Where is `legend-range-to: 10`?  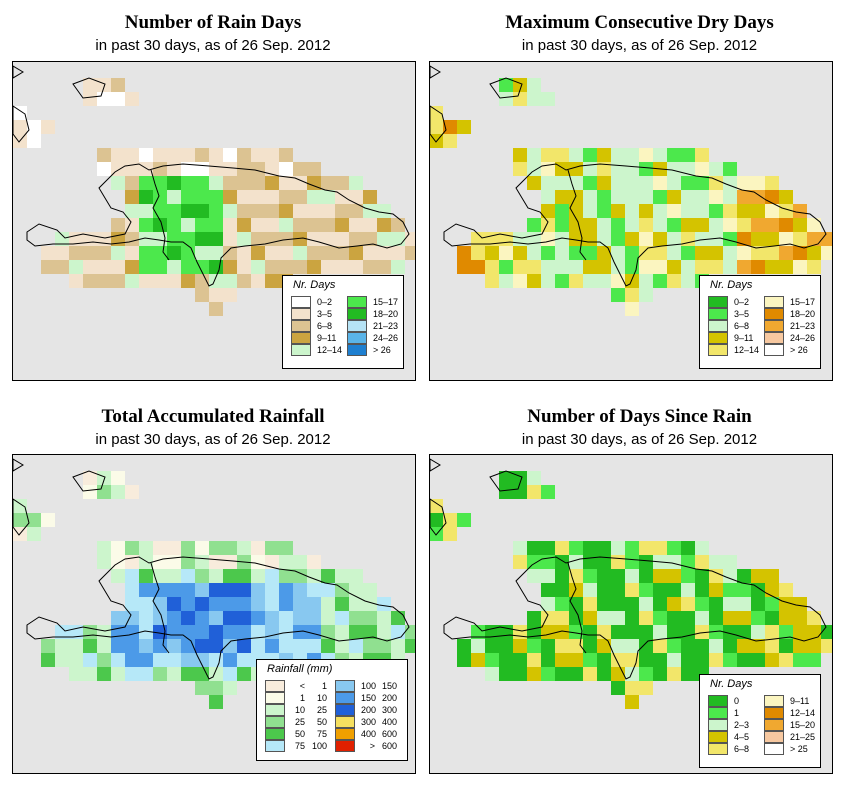 legend-range-to: 10 is located at coordinates (321, 698).